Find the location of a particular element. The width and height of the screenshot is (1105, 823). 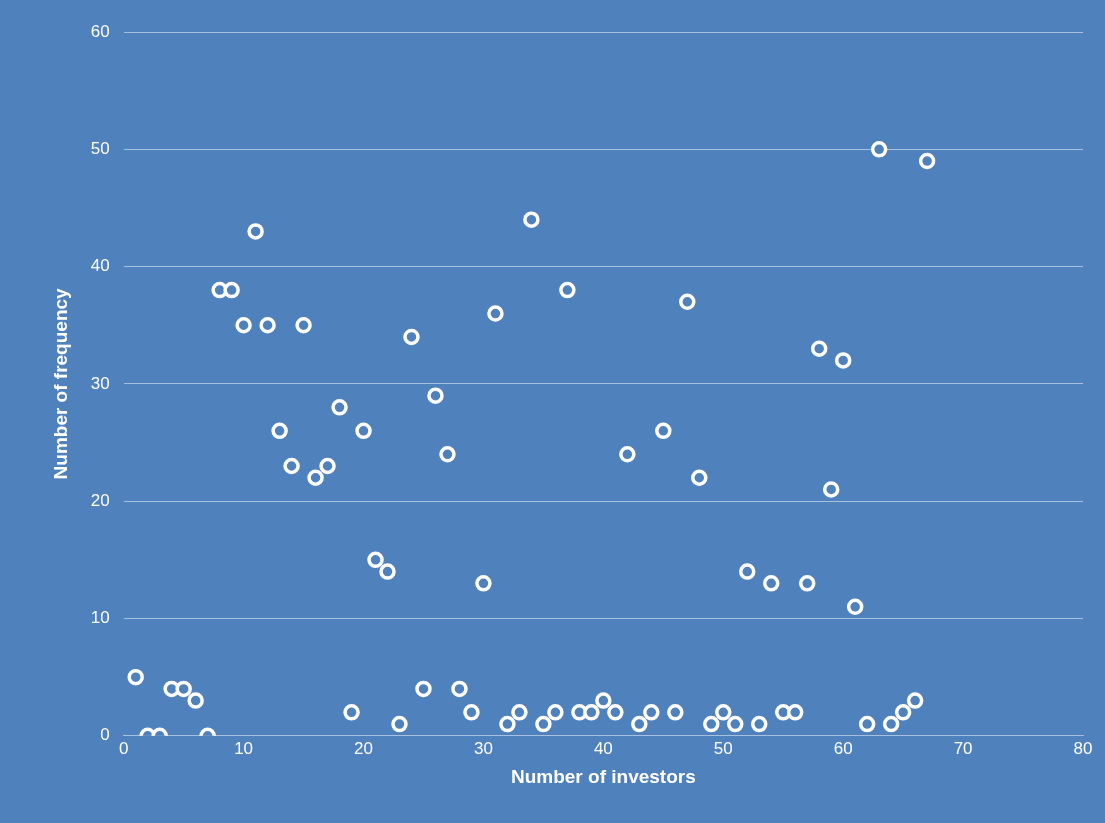

x-tick-label: 40 is located at coordinates (603, 748).